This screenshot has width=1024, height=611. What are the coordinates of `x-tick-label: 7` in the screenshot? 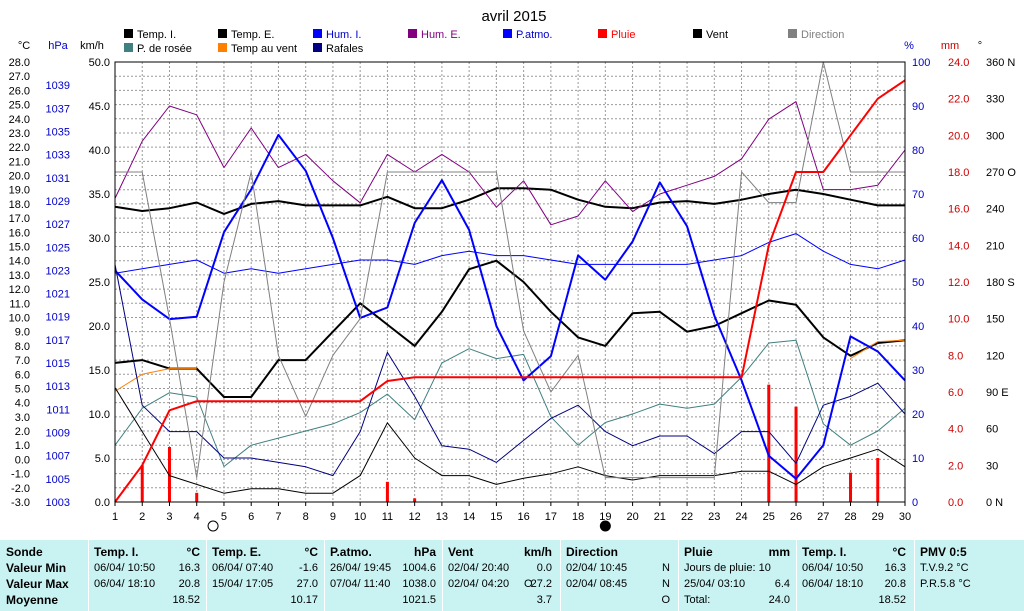 It's located at (278, 517).